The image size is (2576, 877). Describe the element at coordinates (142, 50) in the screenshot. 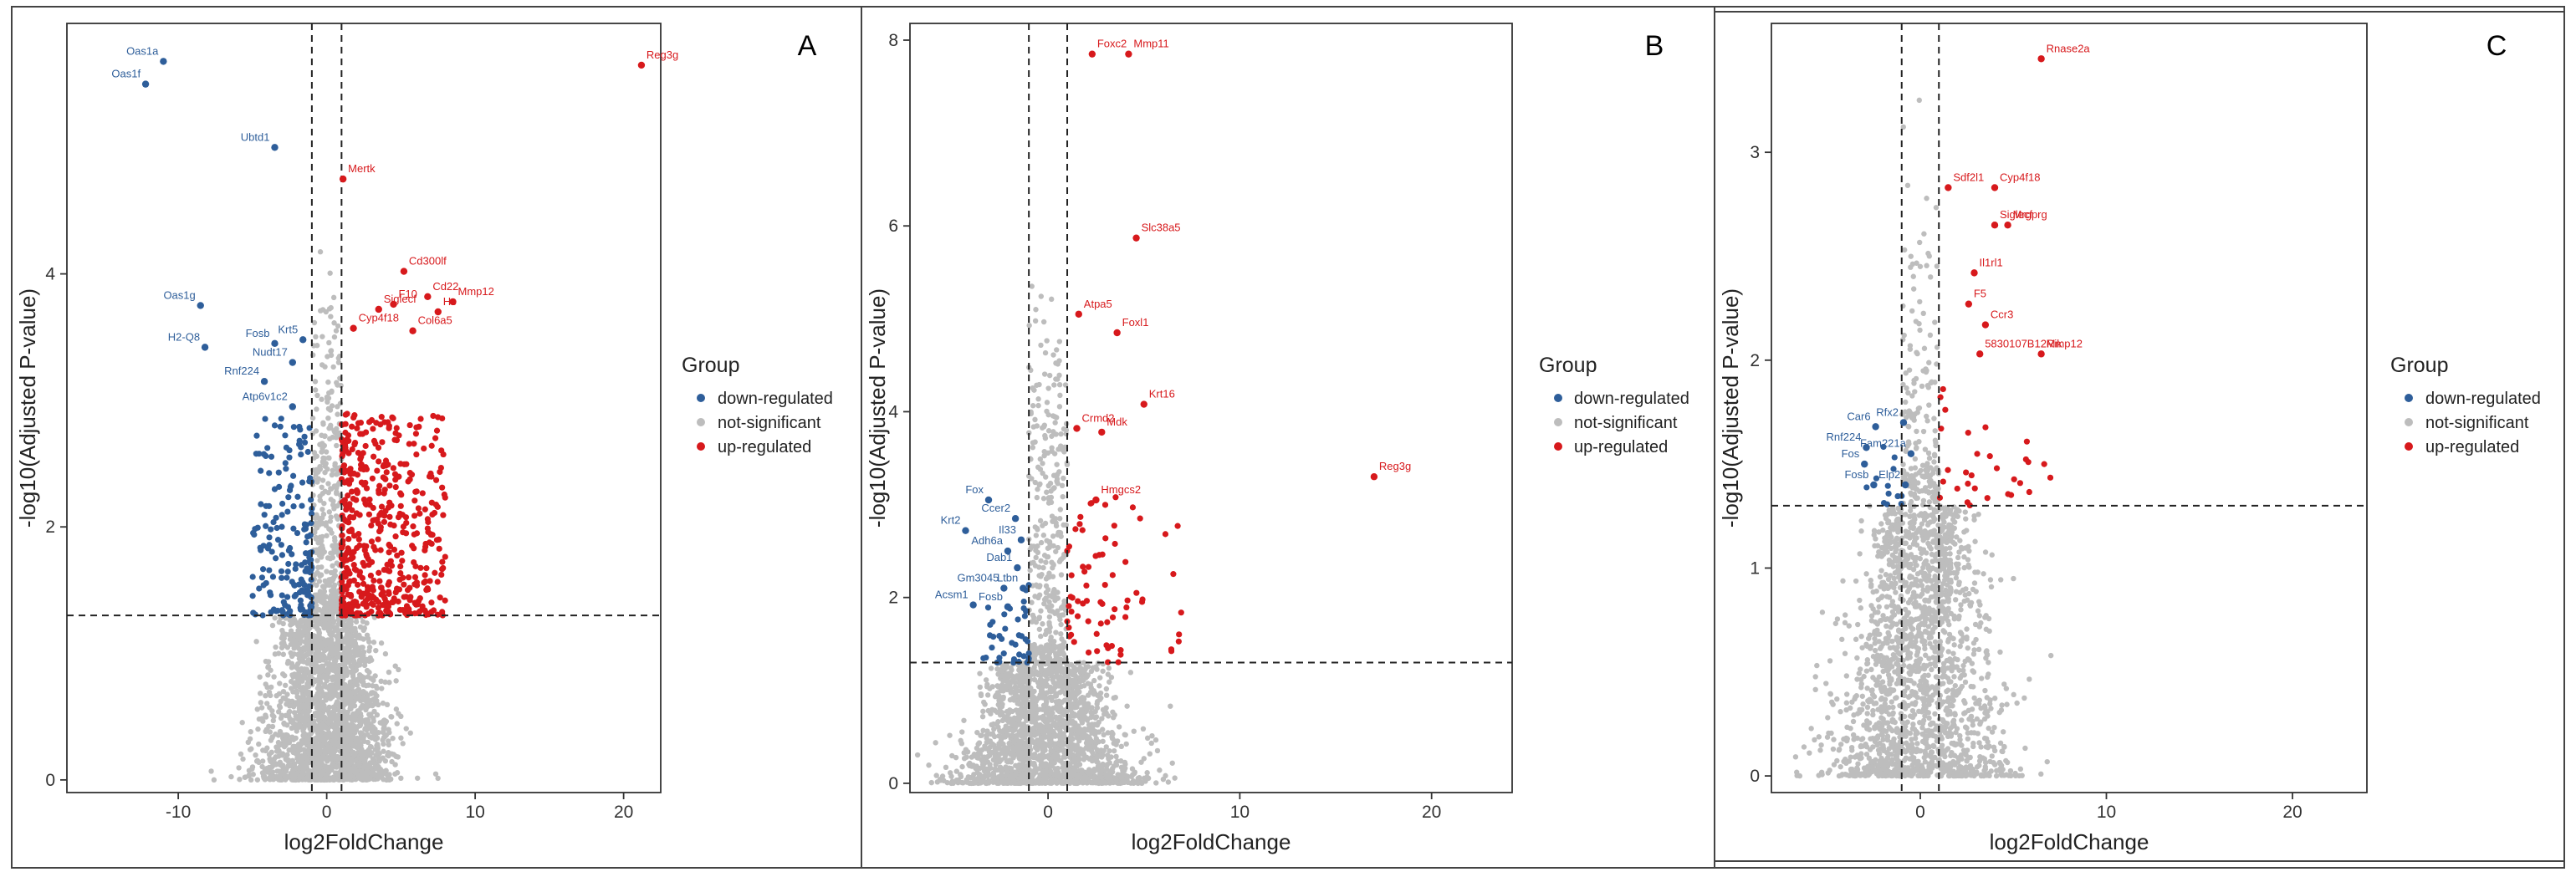

I see `gene-label: Oas1a` at that location.